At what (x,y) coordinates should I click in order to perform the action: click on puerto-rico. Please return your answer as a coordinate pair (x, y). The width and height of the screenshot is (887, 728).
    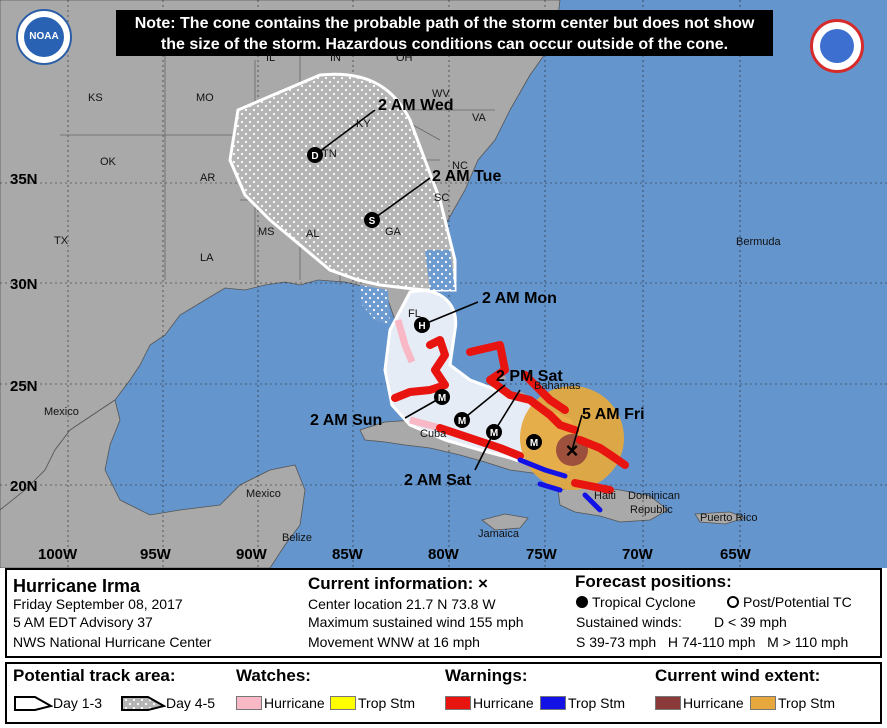
    Looking at the image, I should click on (720, 518).